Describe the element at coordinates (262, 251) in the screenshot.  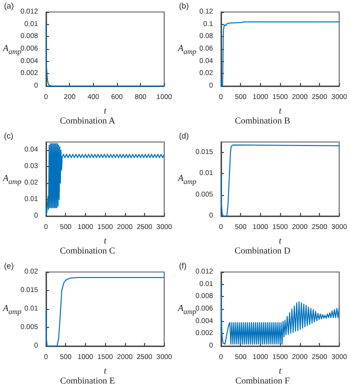
I see `text: Combination D` at that location.